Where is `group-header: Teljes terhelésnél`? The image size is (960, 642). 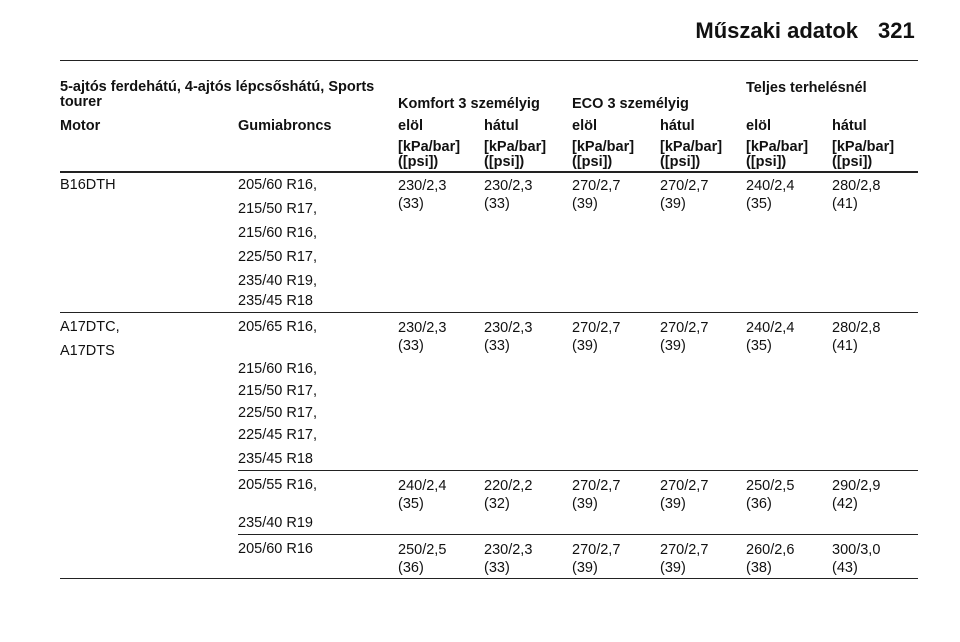
group-header: Teljes terhelésnél is located at coordinates (806, 88).